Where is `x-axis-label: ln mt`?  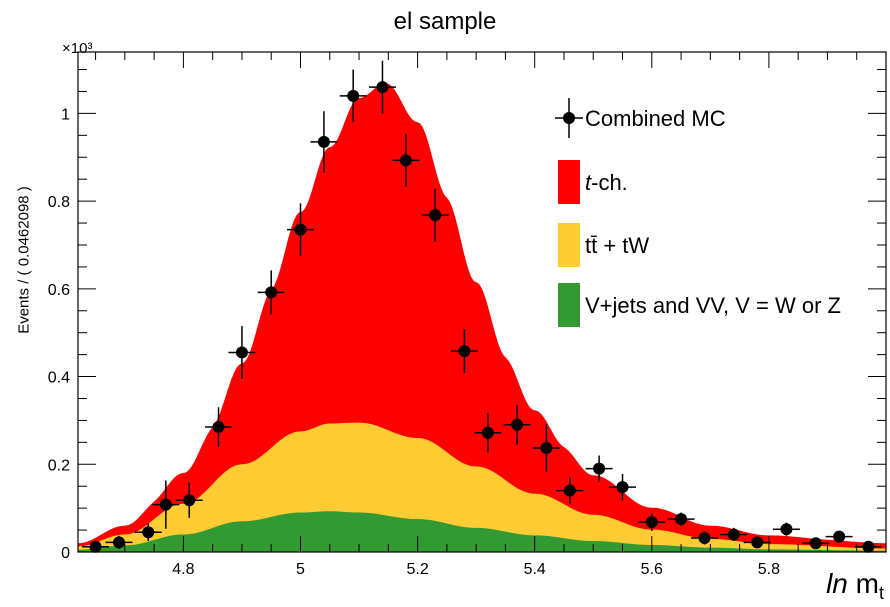 x-axis-label: ln mt is located at coordinates (855, 586).